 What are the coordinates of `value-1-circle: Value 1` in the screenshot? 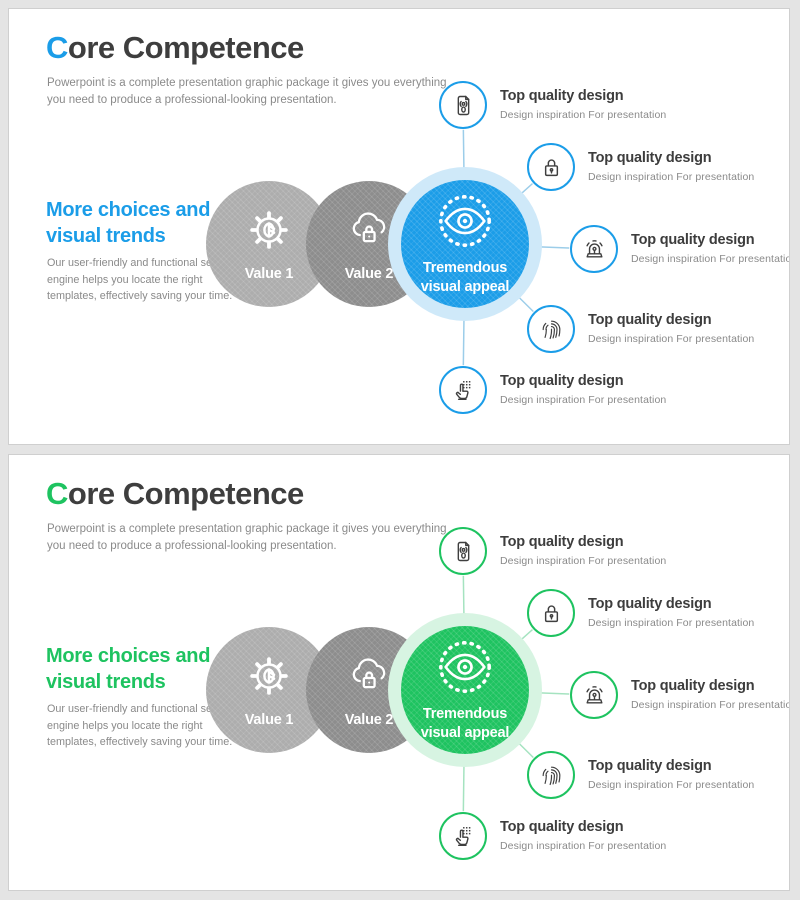 It's located at (269, 244).